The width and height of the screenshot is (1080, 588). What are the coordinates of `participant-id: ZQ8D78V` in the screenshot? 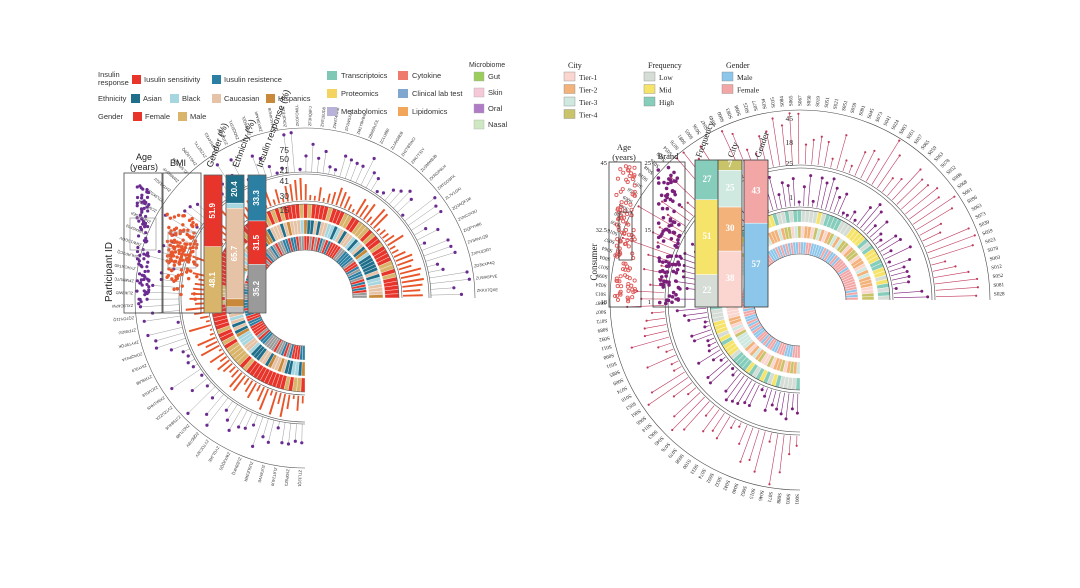 It's located at (192, 439).